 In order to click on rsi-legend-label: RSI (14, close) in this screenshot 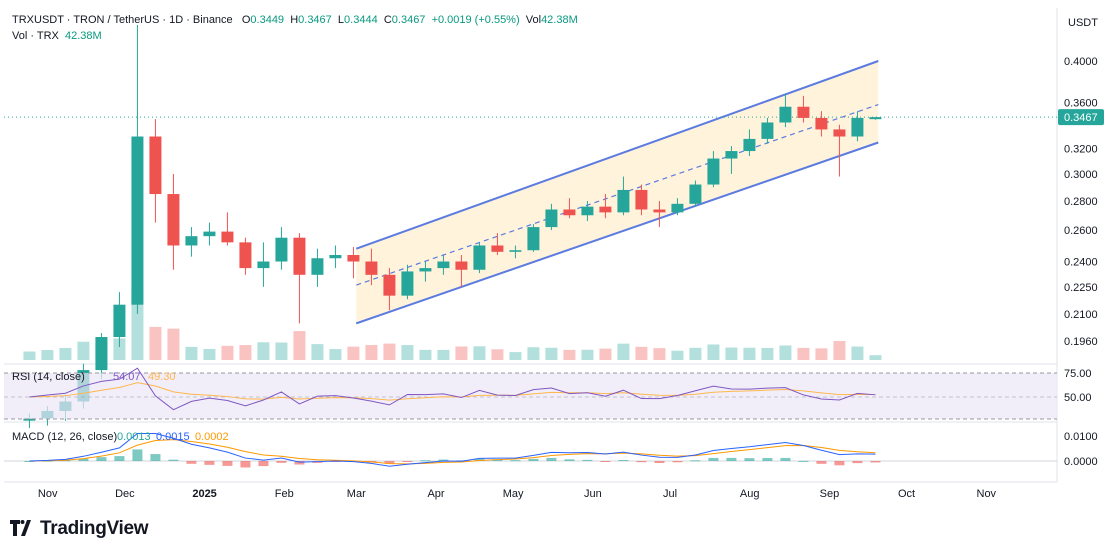, I will do `click(48, 377)`.